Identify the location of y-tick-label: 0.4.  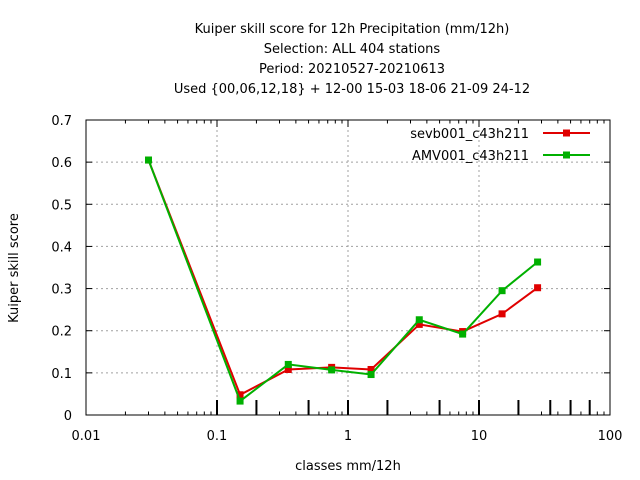
(61, 247).